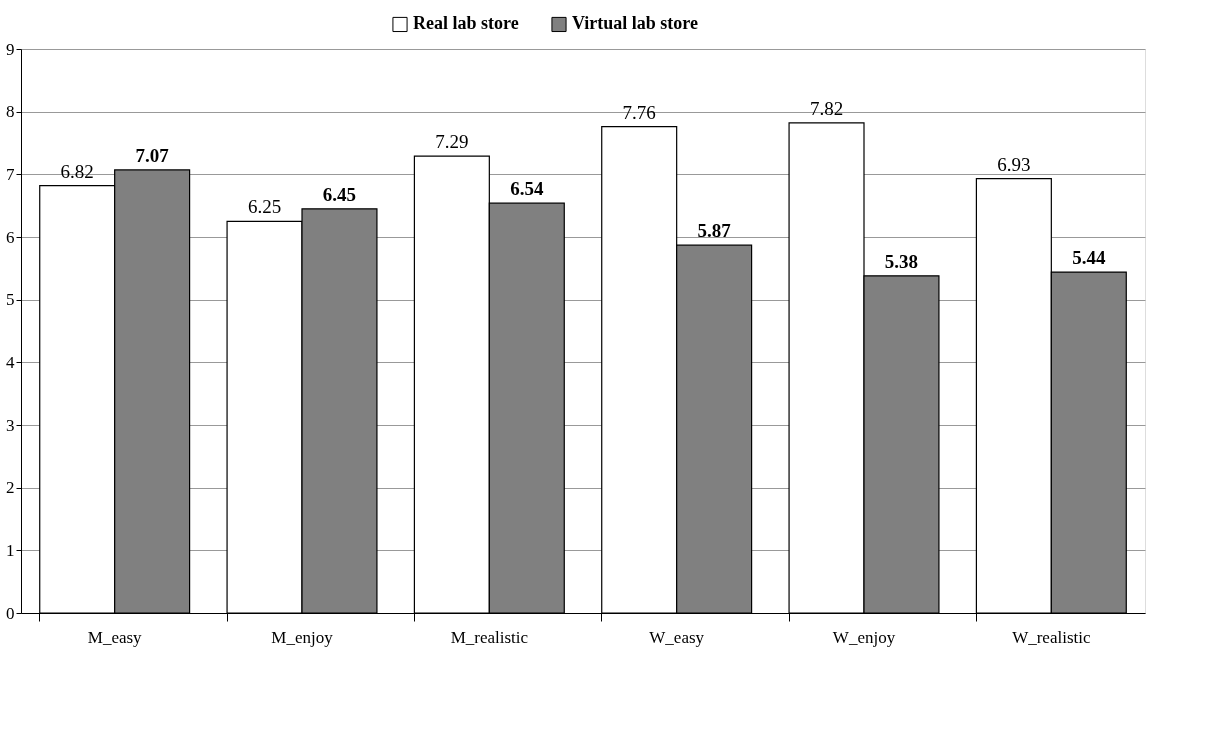  Describe the element at coordinates (10, 300) in the screenshot. I see `y-tick-label: 5` at that location.